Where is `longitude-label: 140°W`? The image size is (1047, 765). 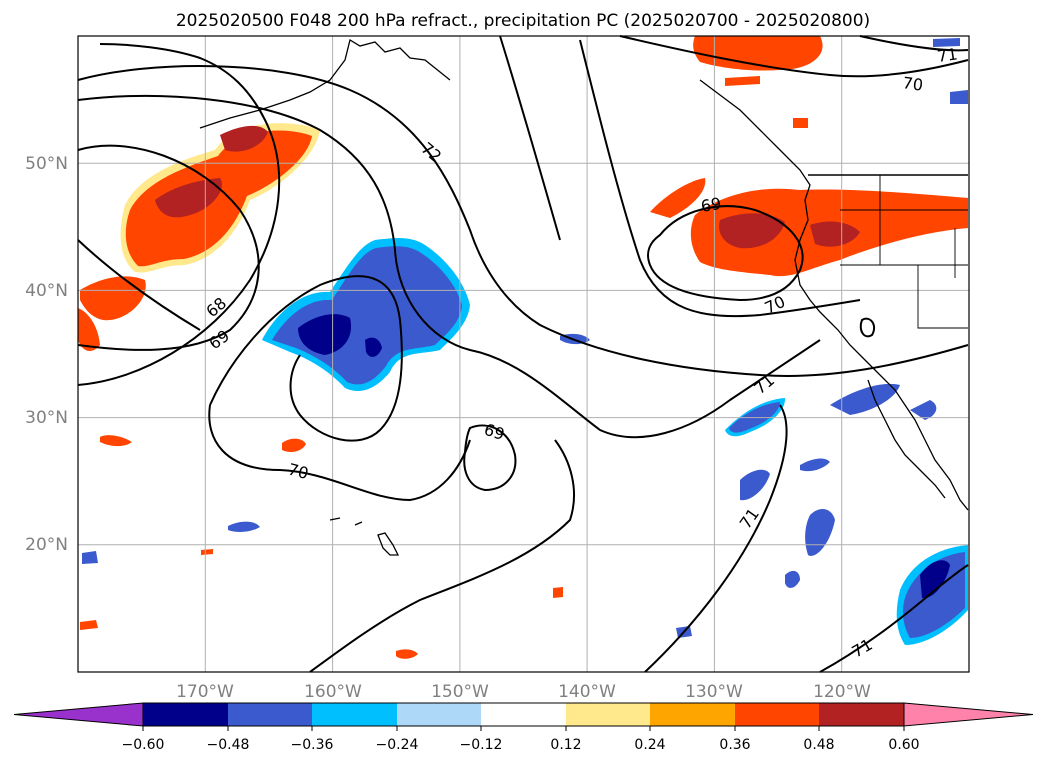
longitude-label: 140°W is located at coordinates (587, 692).